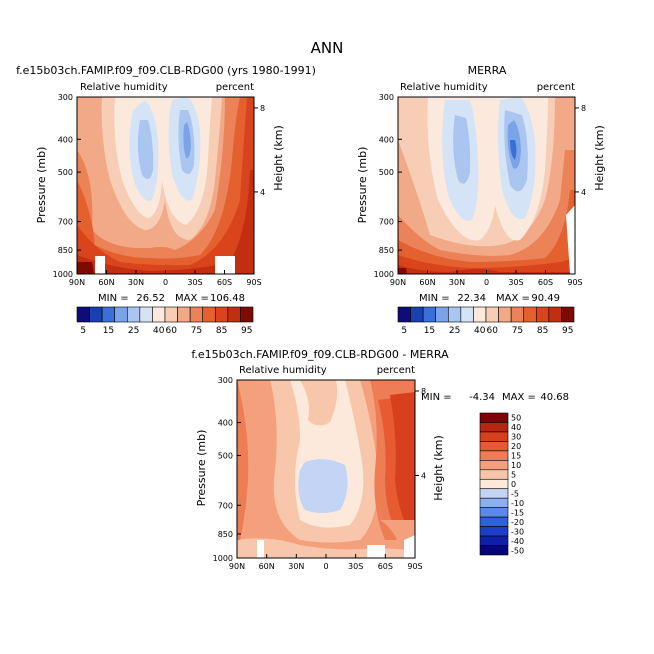  I want to click on panel-model-min-label: MIN =, so click(113, 298).